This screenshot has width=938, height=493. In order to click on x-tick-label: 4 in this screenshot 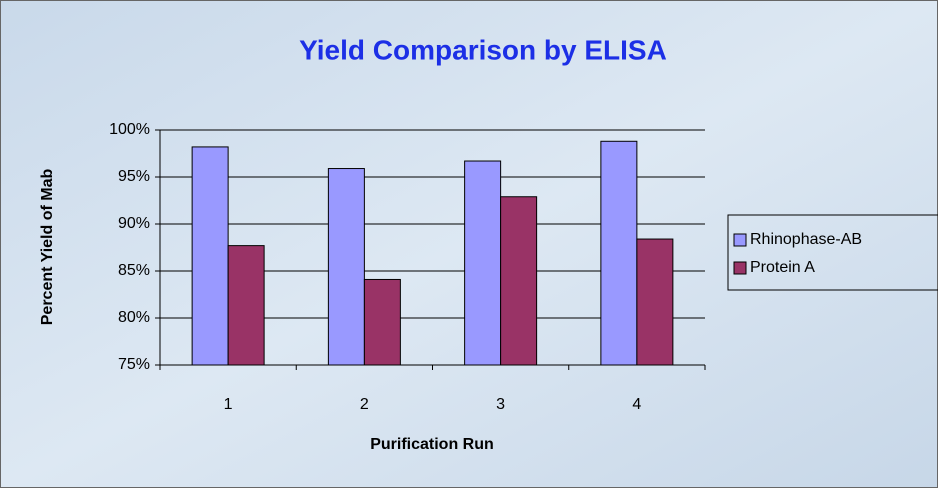, I will do `click(636, 404)`.